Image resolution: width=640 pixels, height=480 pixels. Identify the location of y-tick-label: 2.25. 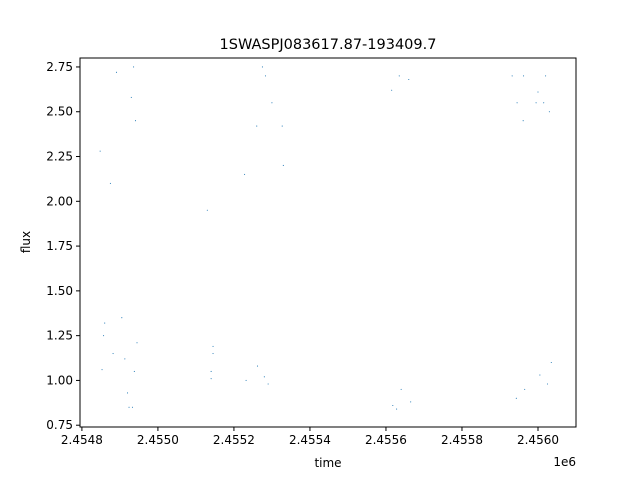
(59, 157).